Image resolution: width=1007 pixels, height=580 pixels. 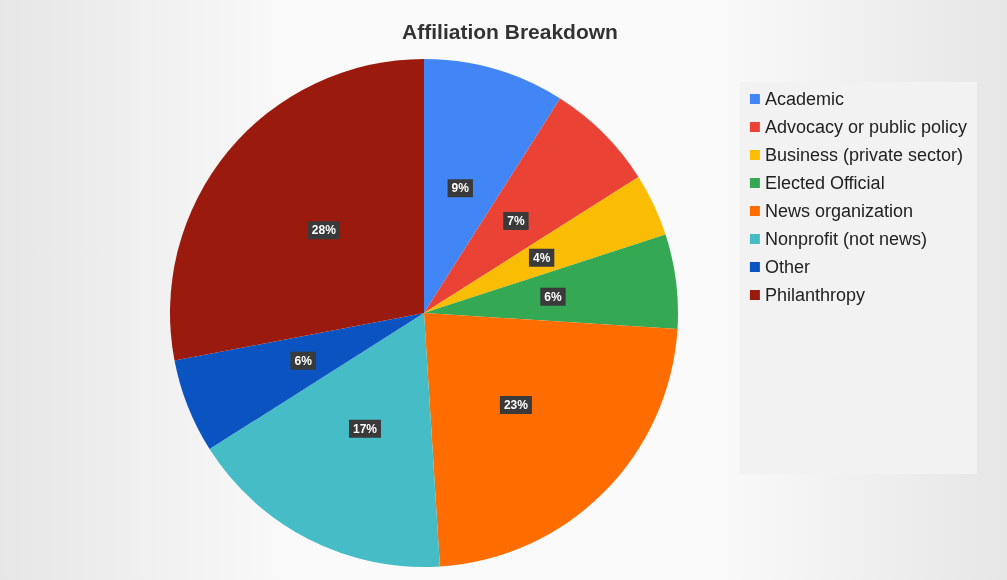 What do you see at coordinates (863, 155) in the screenshot?
I see `legend-label: Business (private sector)` at bounding box center [863, 155].